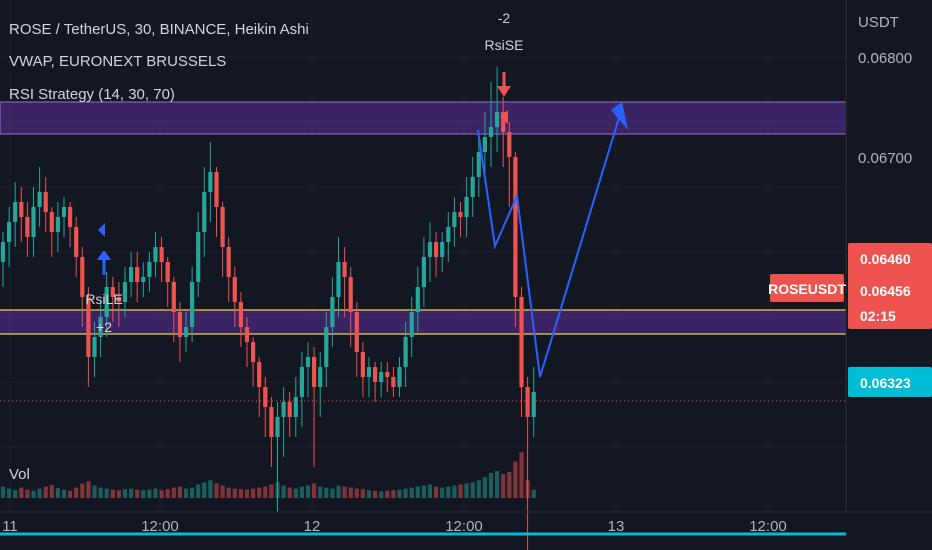 This screenshot has width=932, height=550. Describe the element at coordinates (890, 382) in the screenshot. I see `price-tag-support` at that location.